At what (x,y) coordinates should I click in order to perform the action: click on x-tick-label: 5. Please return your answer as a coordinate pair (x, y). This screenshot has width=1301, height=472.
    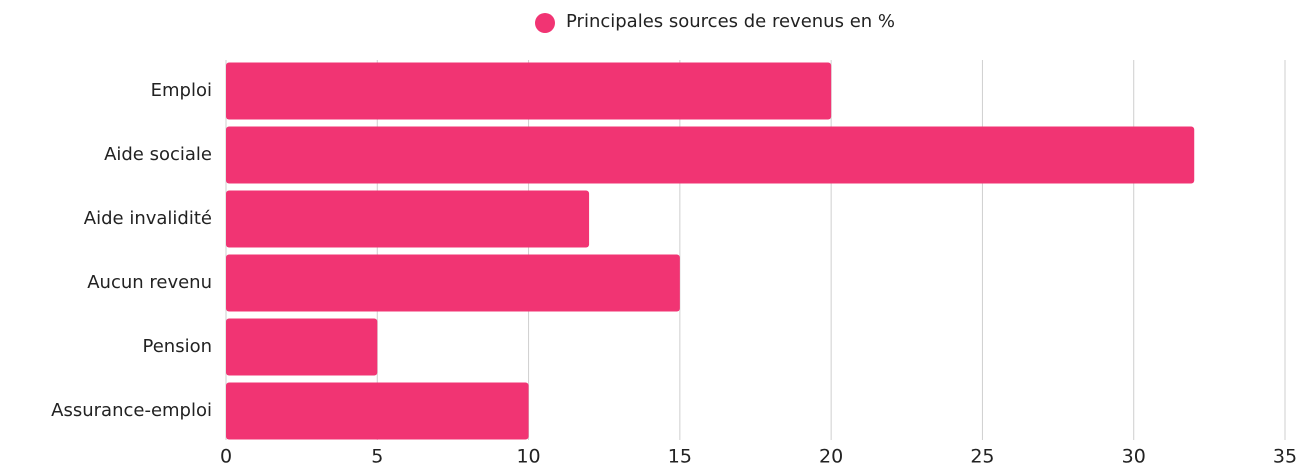
    Looking at the image, I should click on (377, 457).